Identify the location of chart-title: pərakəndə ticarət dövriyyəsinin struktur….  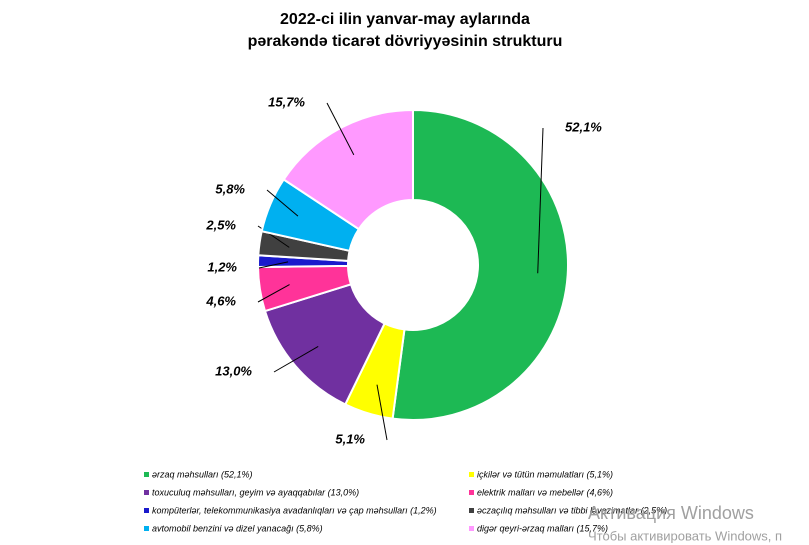
(405, 41).